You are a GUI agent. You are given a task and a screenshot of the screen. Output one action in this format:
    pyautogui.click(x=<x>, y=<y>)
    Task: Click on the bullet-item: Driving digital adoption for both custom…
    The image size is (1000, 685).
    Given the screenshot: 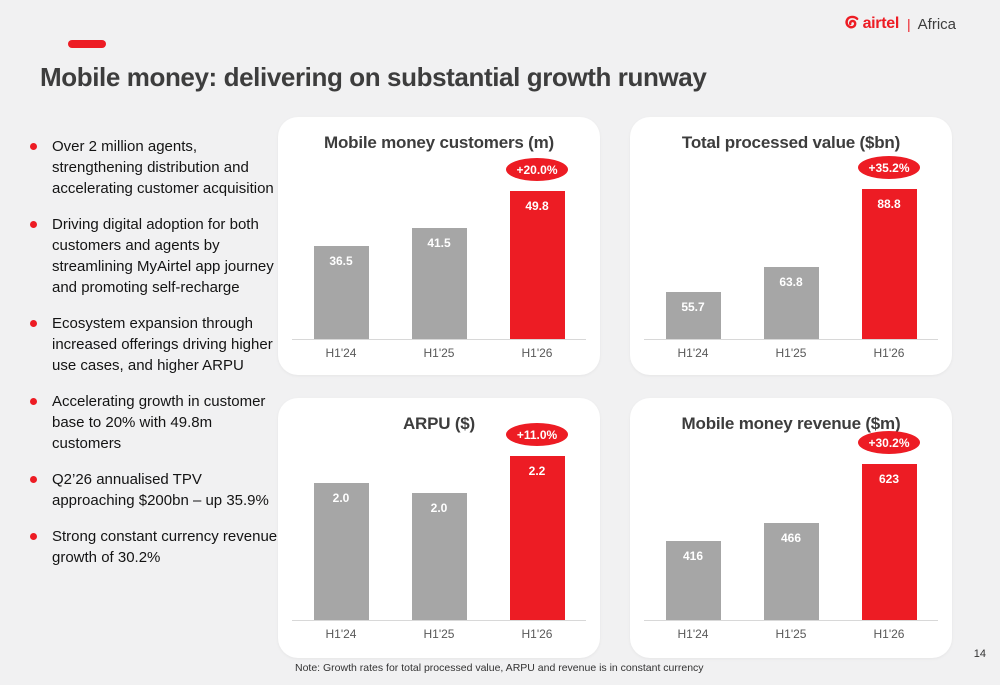 What is the action you would take?
    pyautogui.click(x=154, y=256)
    